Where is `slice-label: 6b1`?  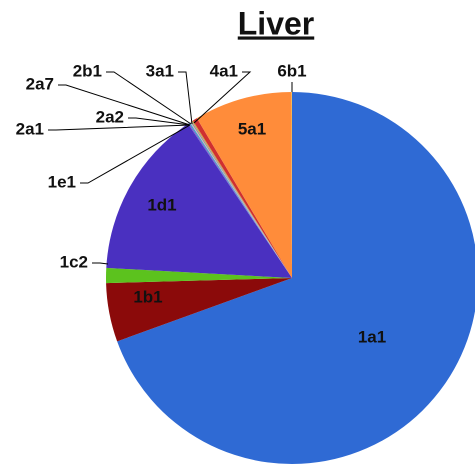
slice-label: 6b1 is located at coordinates (291, 70).